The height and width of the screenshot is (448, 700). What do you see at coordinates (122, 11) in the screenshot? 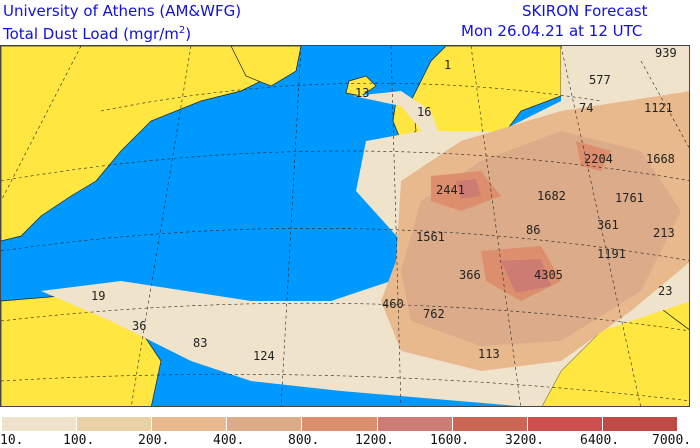
I see `institution-title: University of Athens (AM&WFG)` at bounding box center [122, 11].